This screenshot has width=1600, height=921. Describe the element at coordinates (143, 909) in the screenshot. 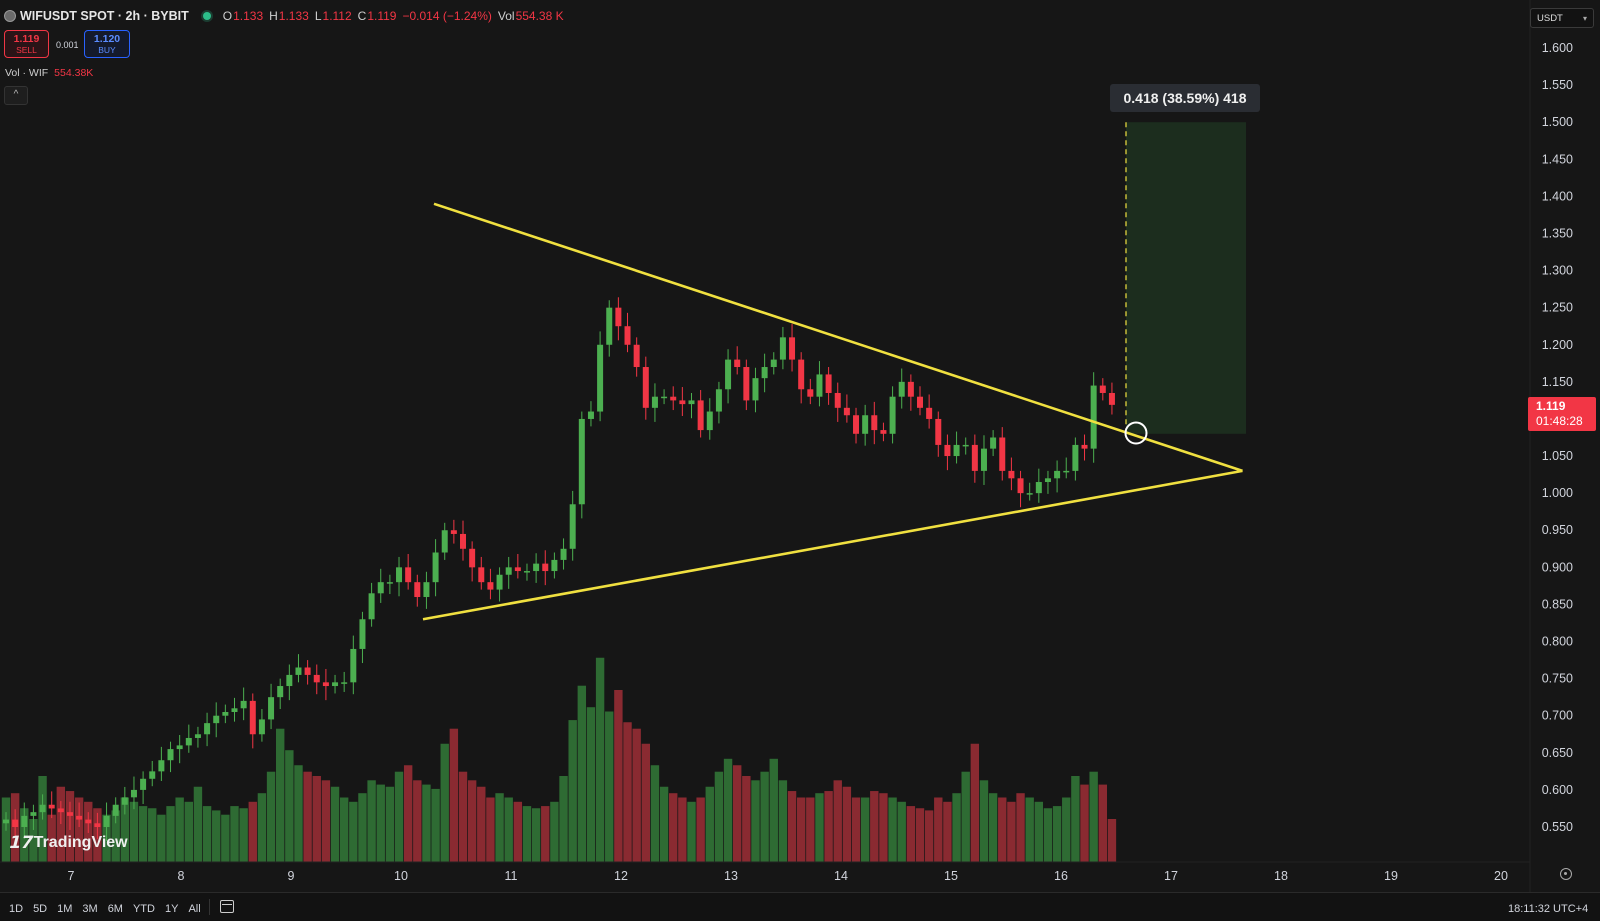

I see `range-button-ytd: YTD` at that location.